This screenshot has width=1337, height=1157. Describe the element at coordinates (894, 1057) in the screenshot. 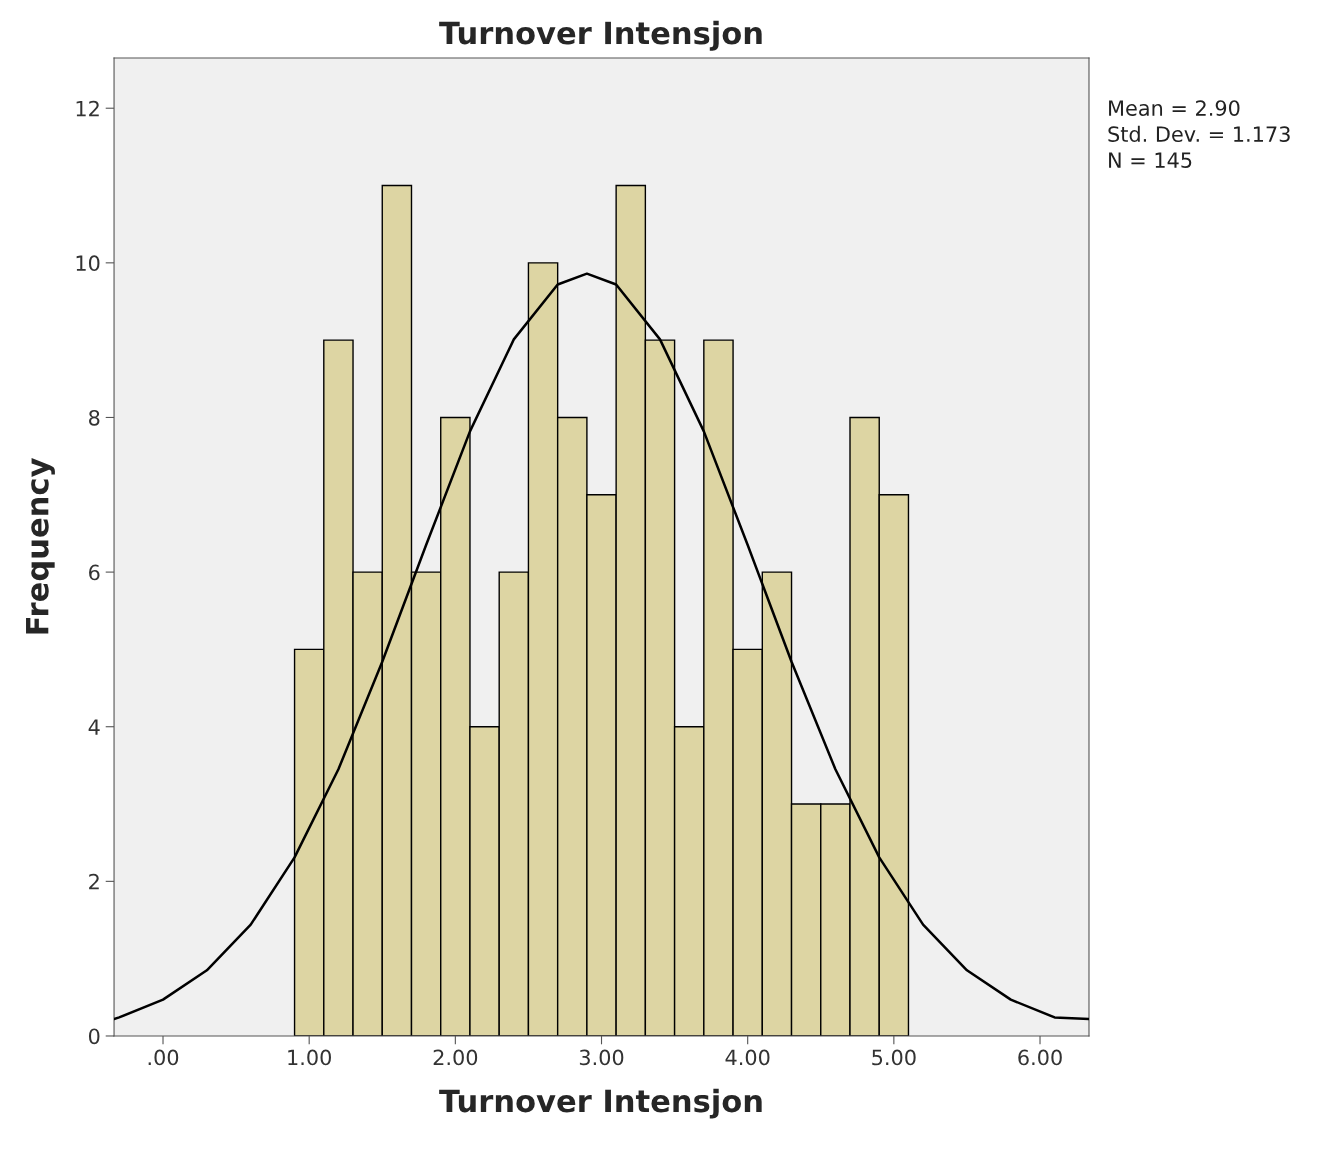

I see `x-tick-label: 5.00` at that location.